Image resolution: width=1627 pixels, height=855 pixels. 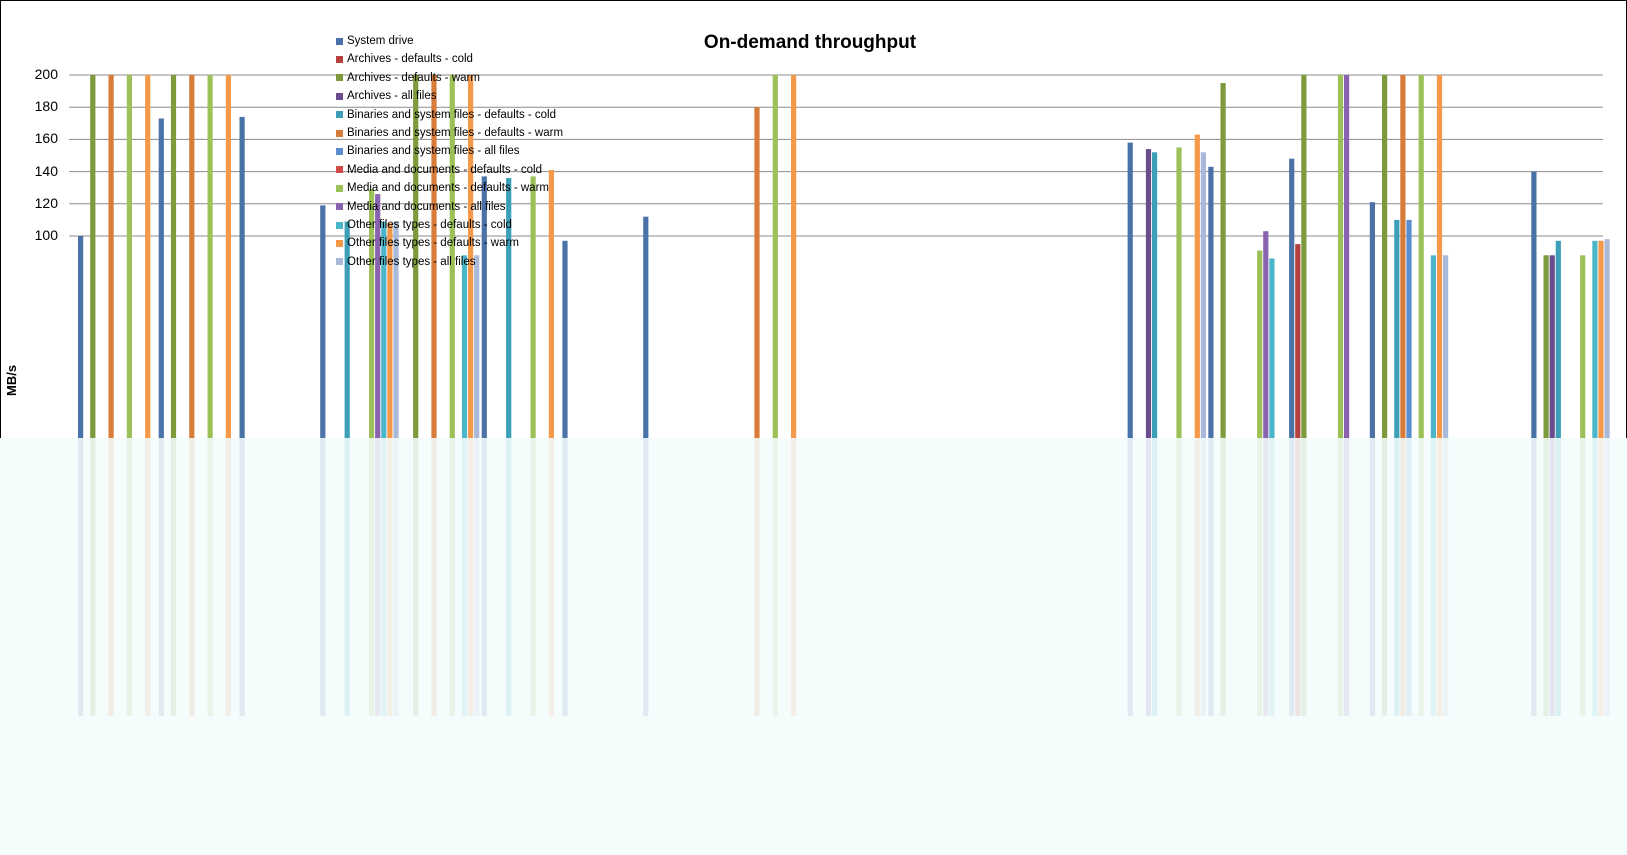 I want to click on legend-label: System drive, so click(x=380, y=41).